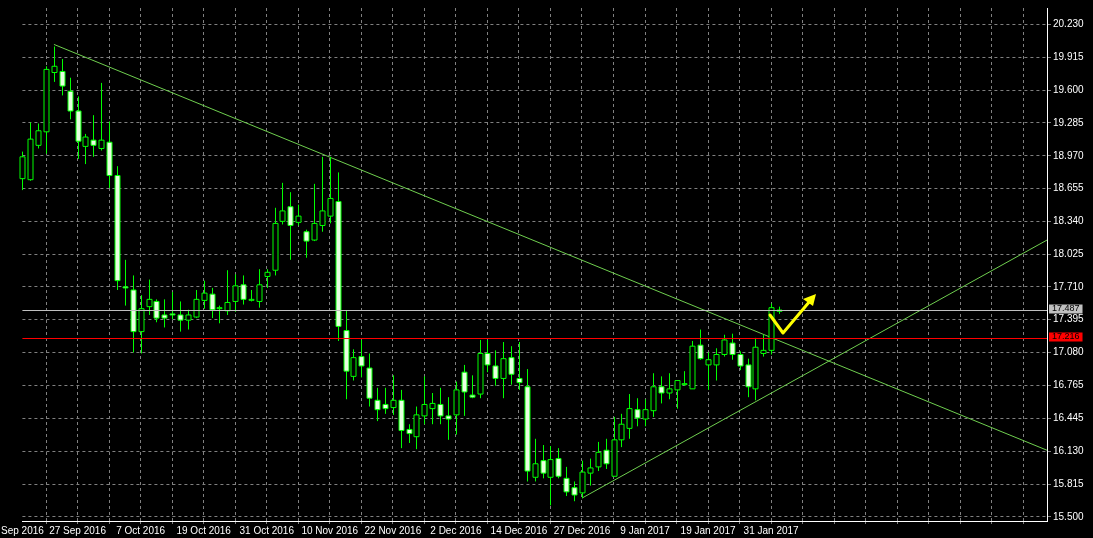 The height and width of the screenshot is (538, 1093). I want to click on x-tick-label: 10 Nov 2016, so click(330, 530).